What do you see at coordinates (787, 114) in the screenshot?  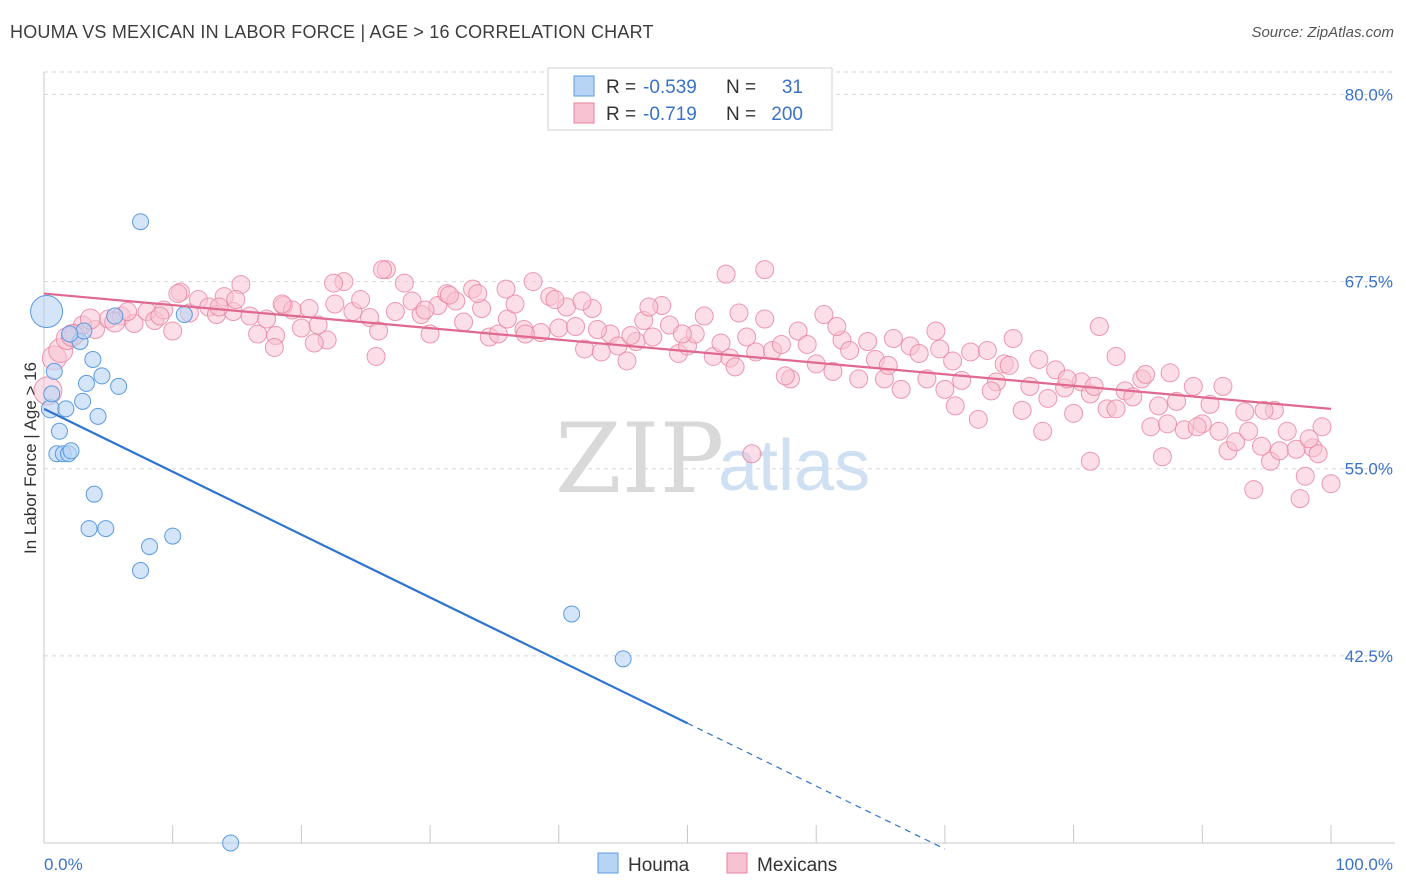 I see `legend-n-value-2: 200` at bounding box center [787, 114].